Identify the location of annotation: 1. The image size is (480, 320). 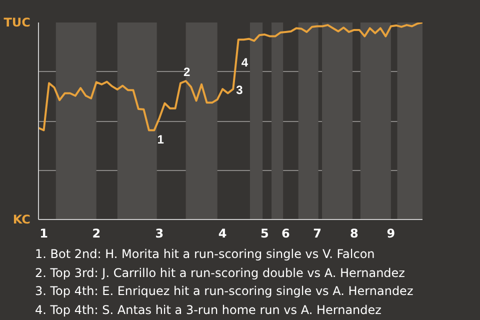
(160, 139).